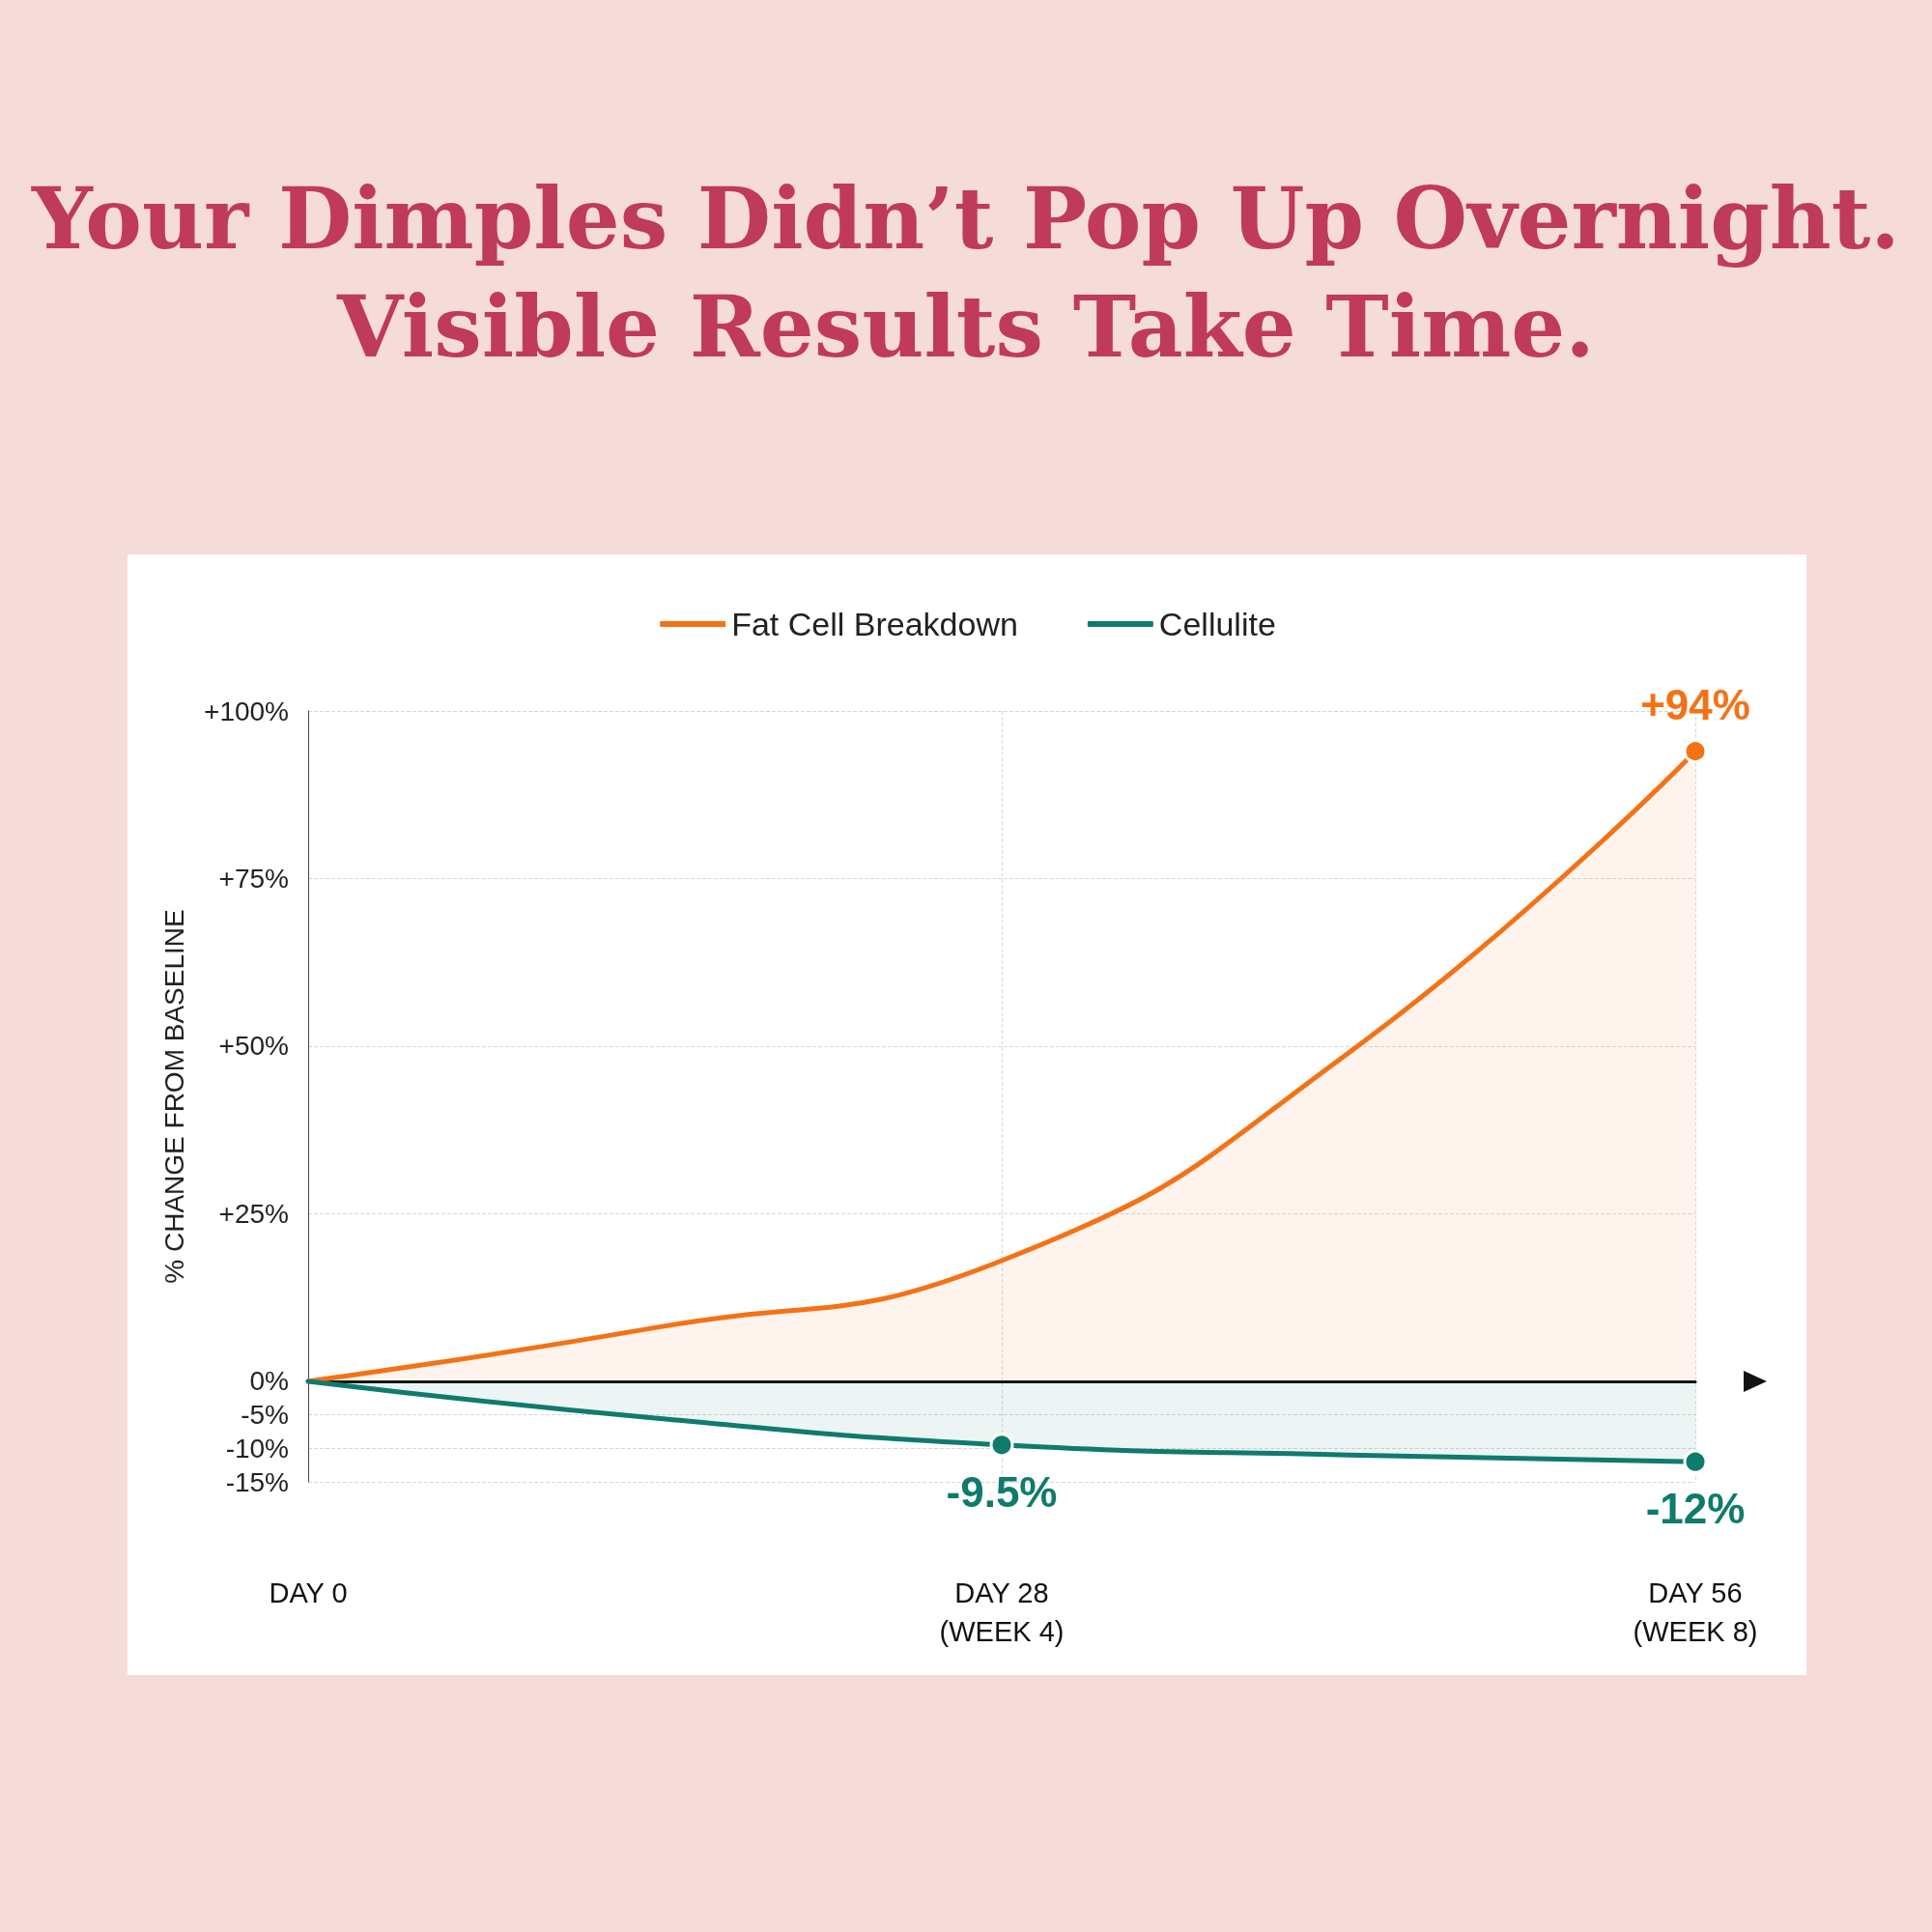  What do you see at coordinates (1695, 1612) in the screenshot?
I see `x-tick-label: DAY 56 (WEEK 8)` at bounding box center [1695, 1612].